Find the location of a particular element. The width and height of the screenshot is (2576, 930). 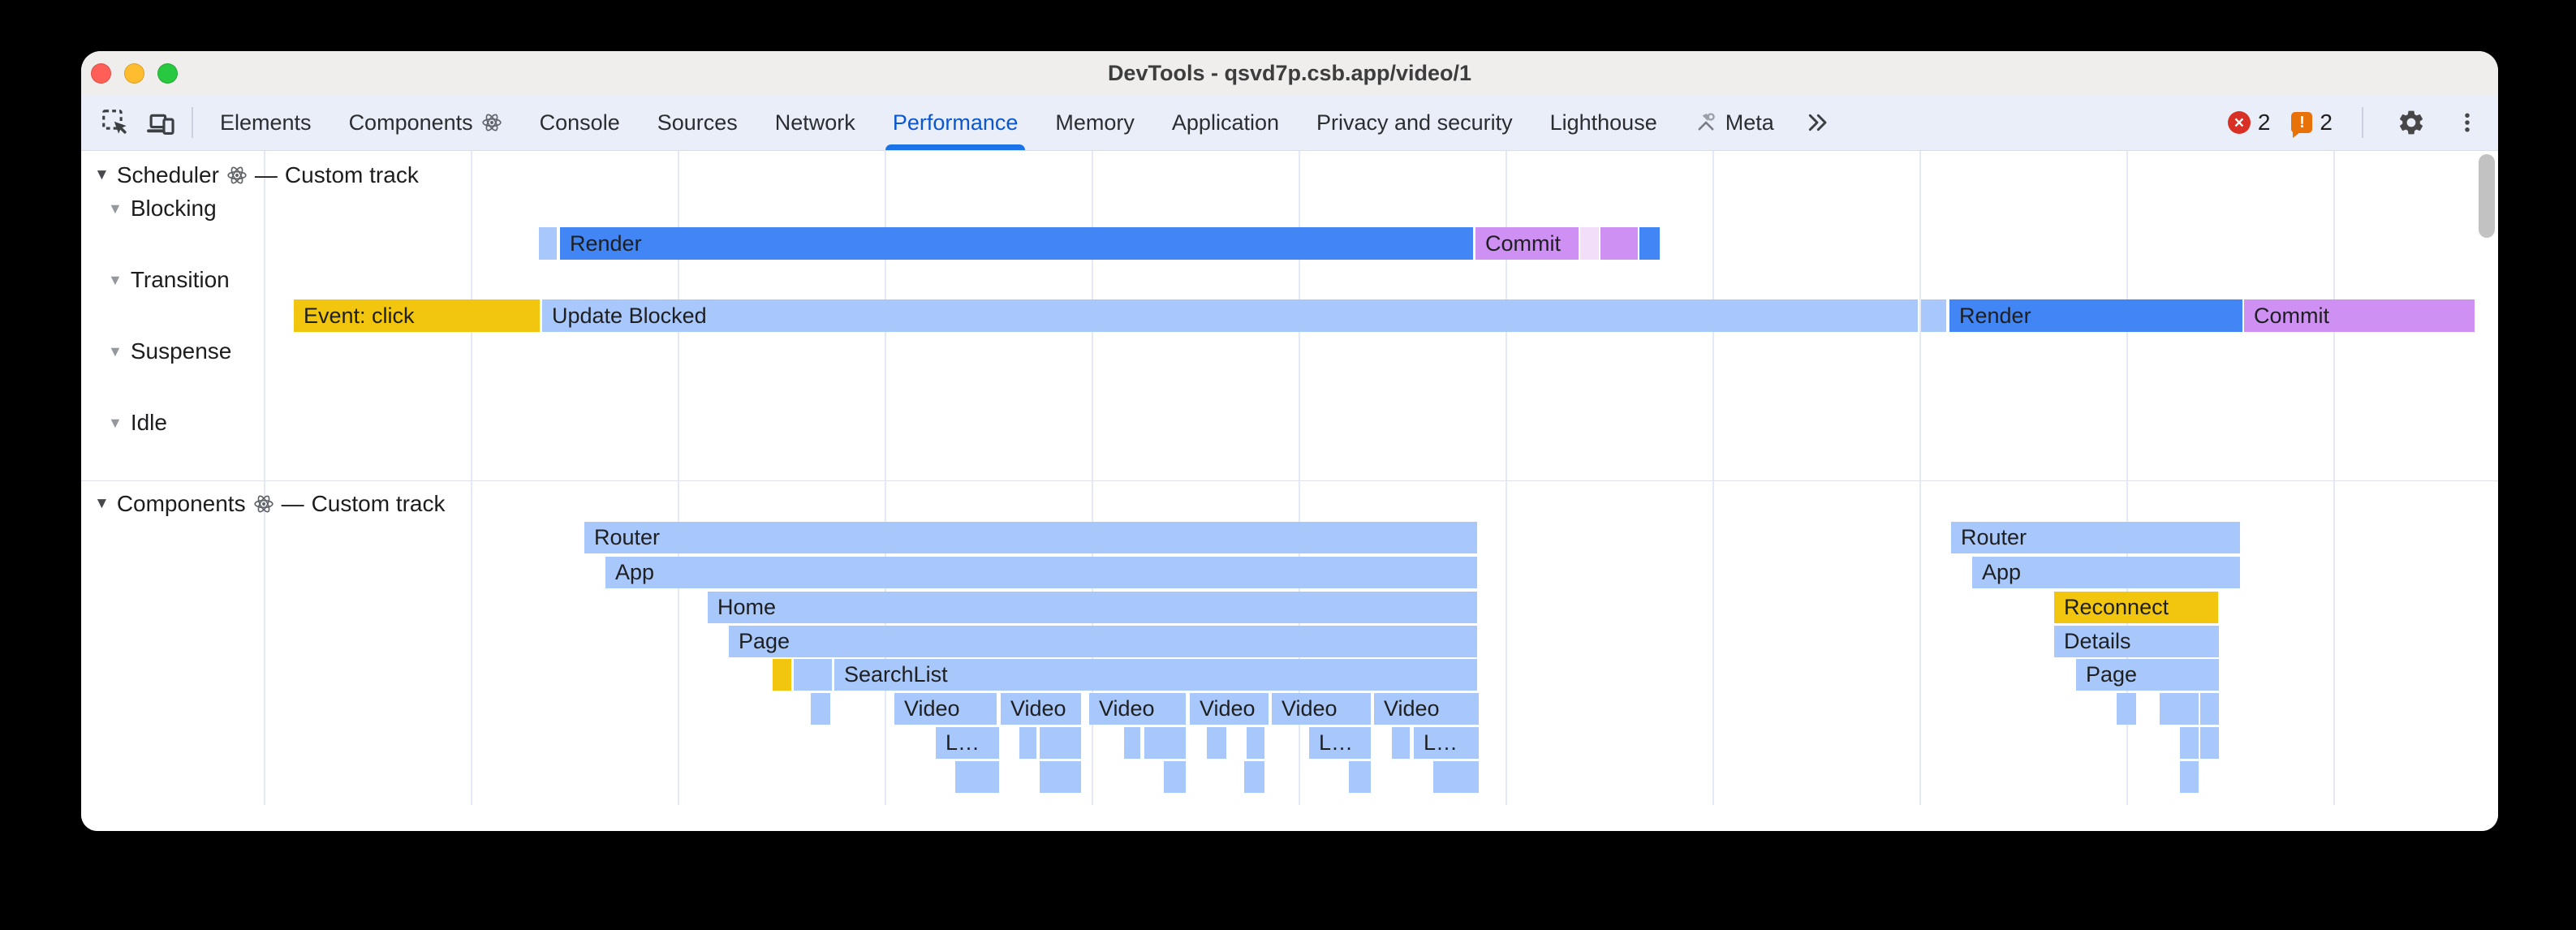

close-window-button is located at coordinates (101, 73).